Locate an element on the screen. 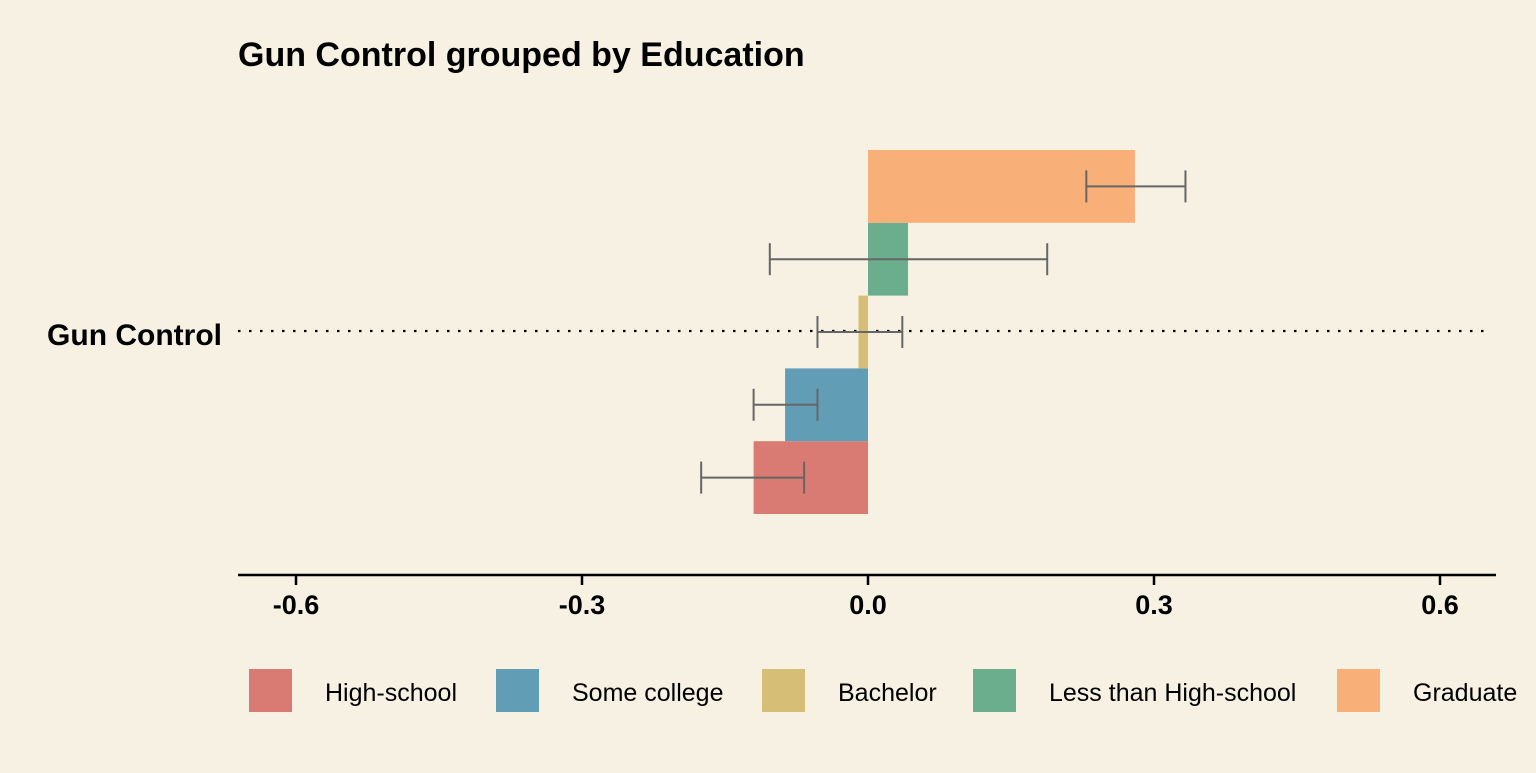  legend-item-less-than-high-school: Less than High-school is located at coordinates (1134, 690).